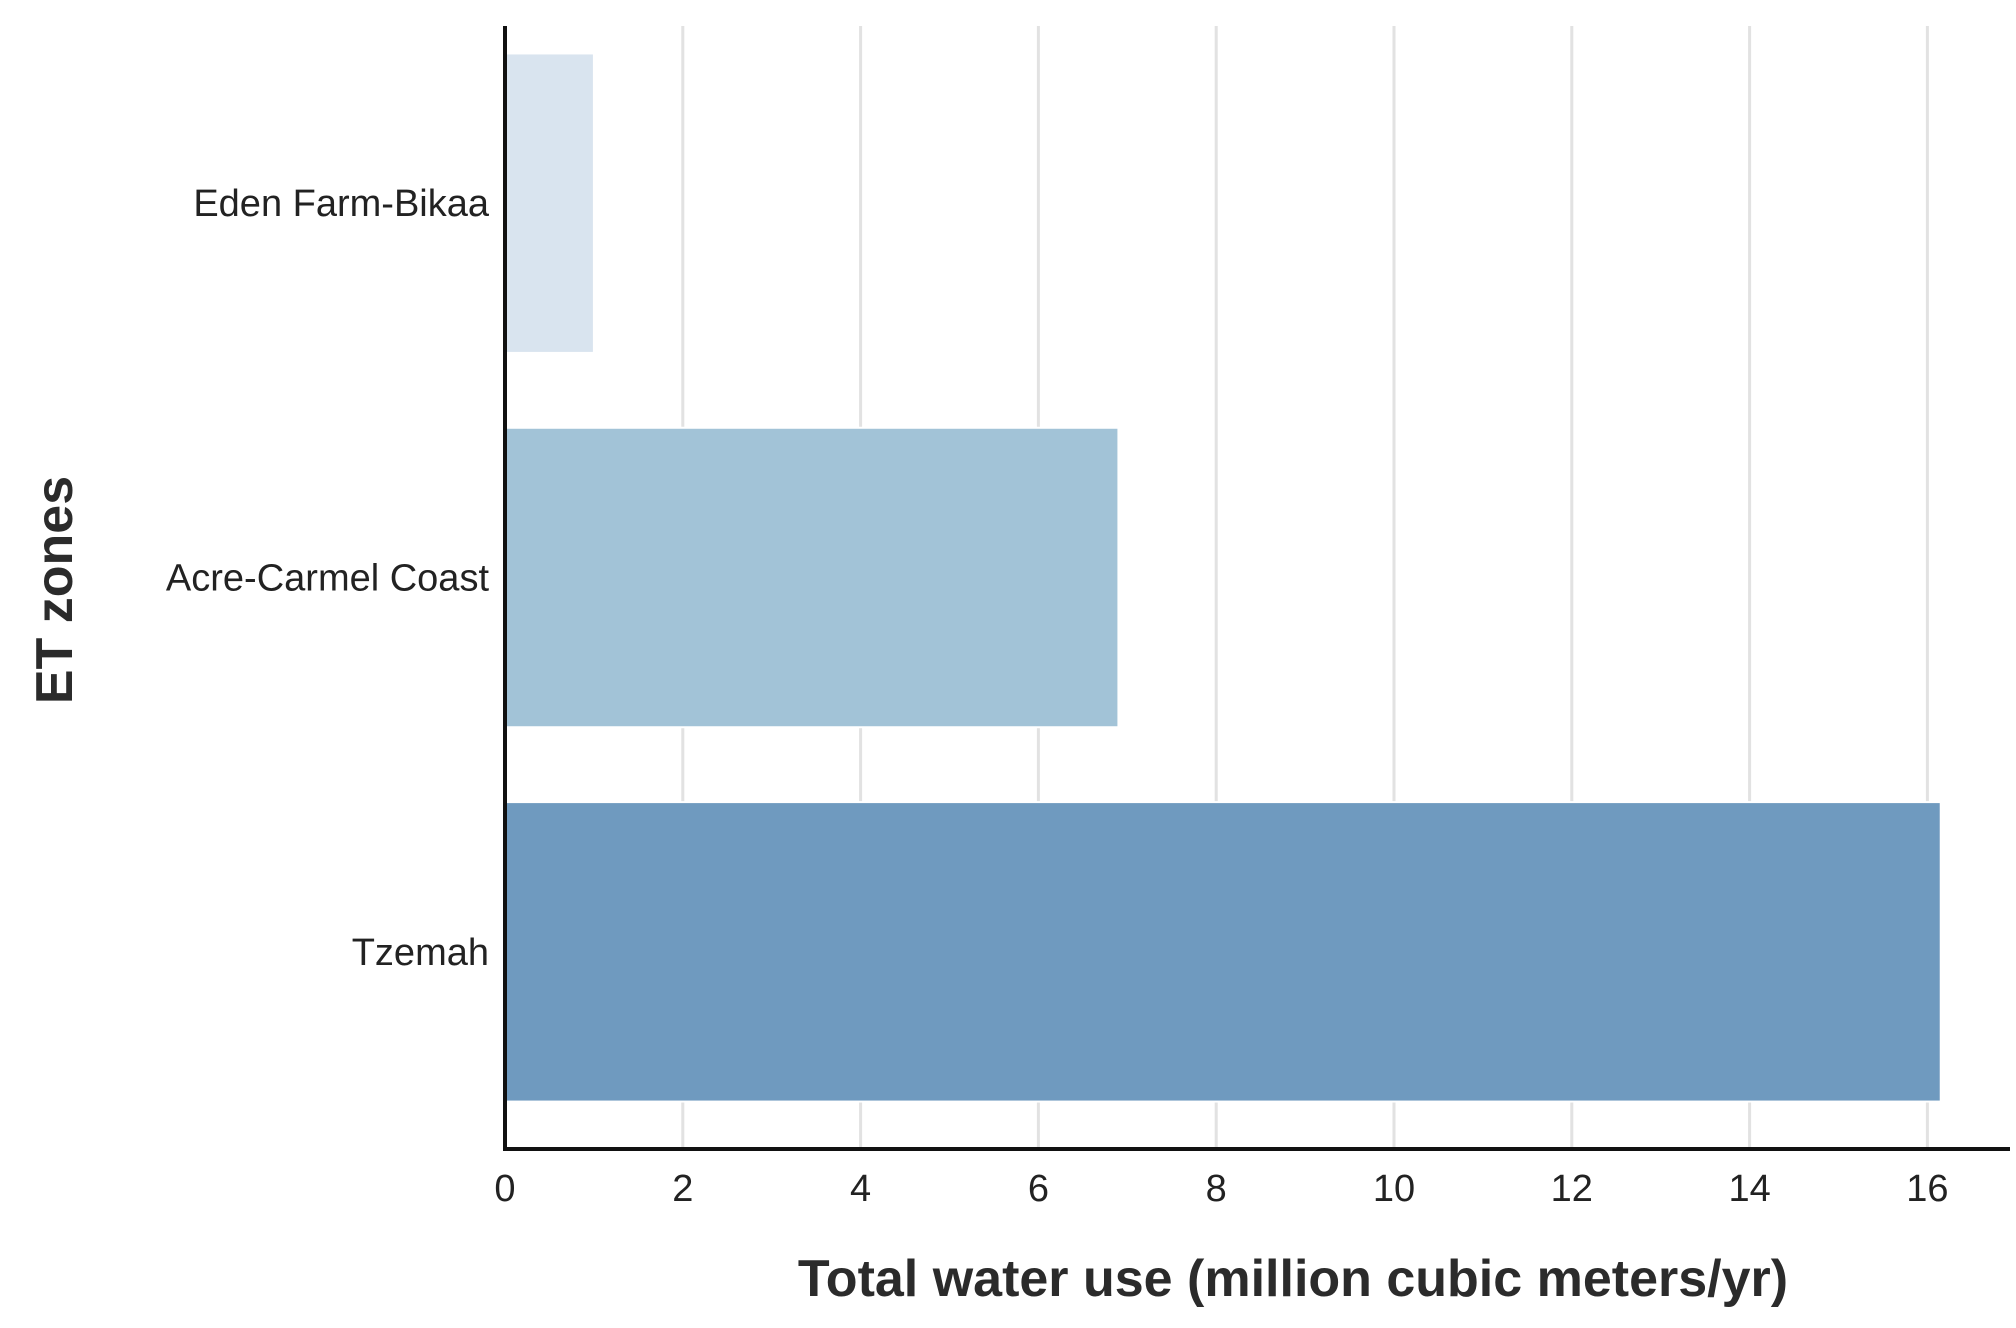 The image size is (2016, 1328). I want to click on x-tick-label-6: 6, so click(1038, 1189).